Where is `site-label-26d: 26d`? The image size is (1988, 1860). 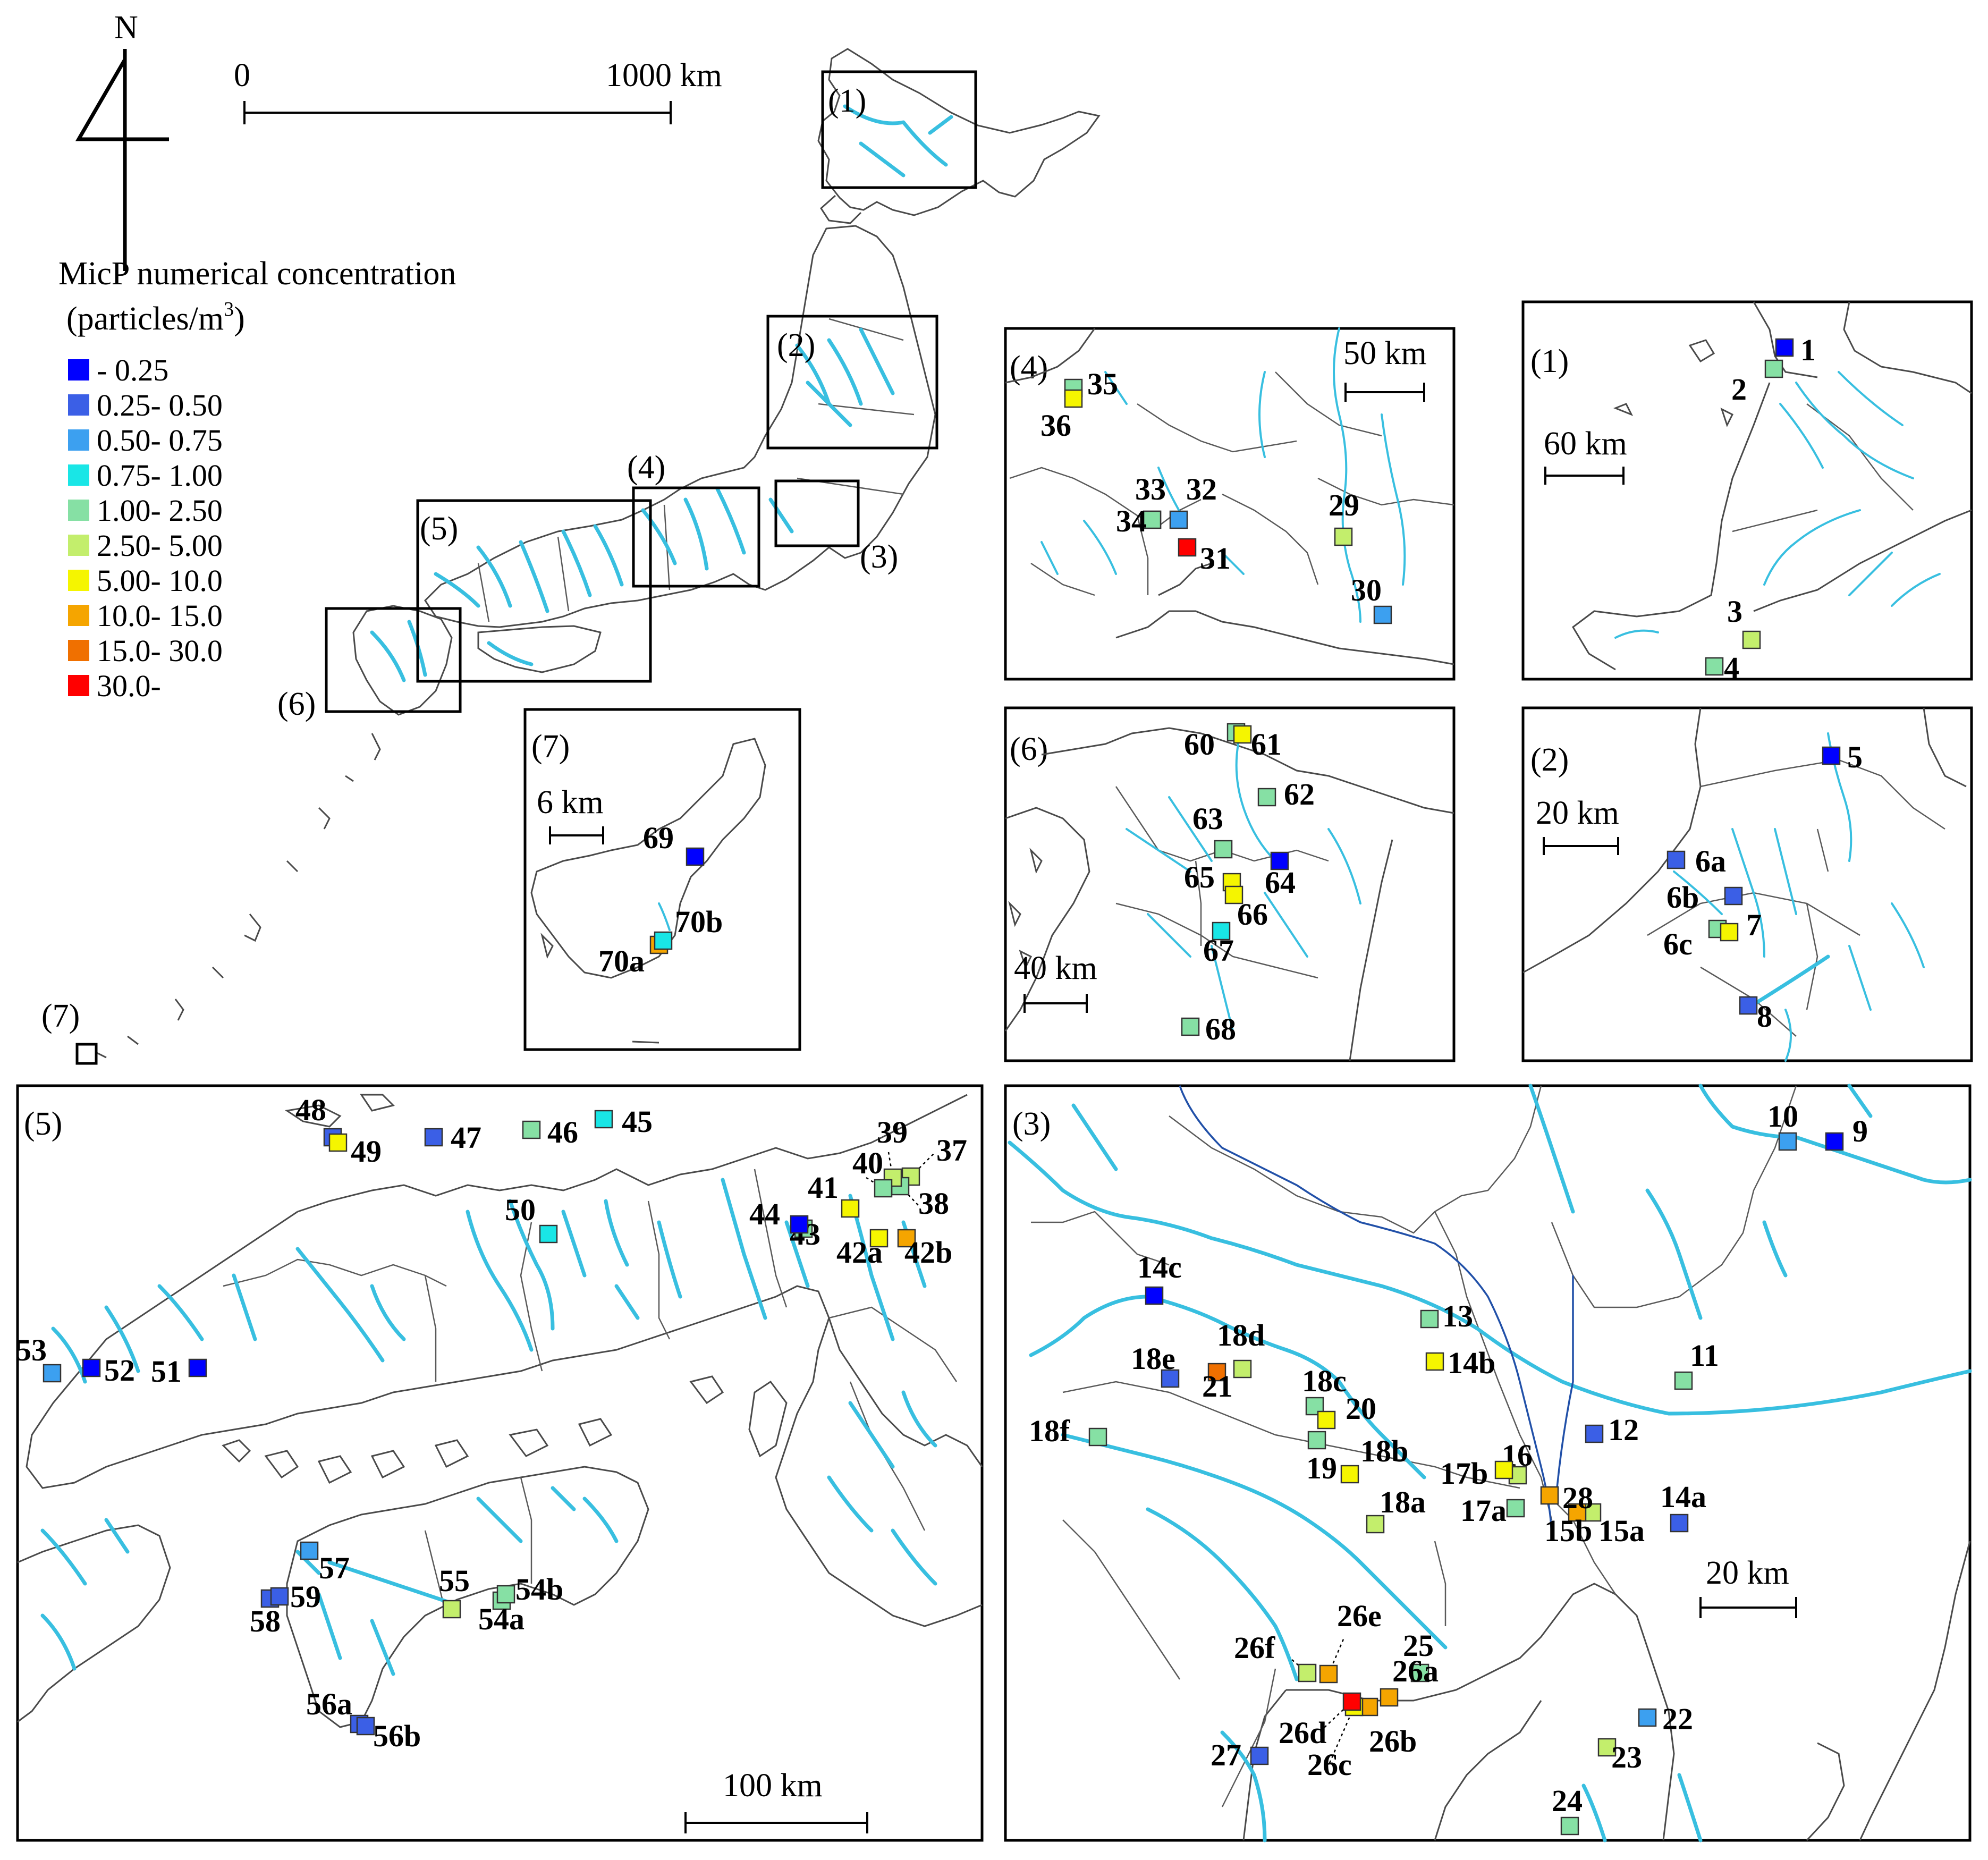
site-label-26d: 26d is located at coordinates (1302, 1733).